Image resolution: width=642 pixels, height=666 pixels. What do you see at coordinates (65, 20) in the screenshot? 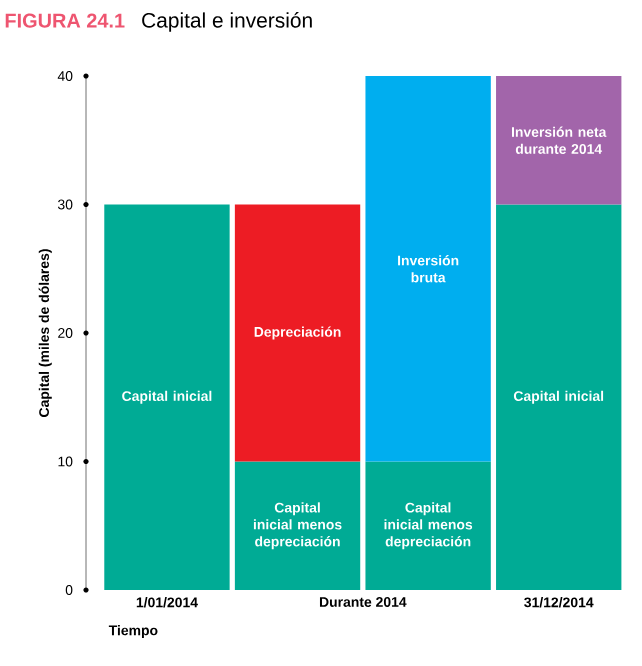
I see `text: FIGURA 24.1` at bounding box center [65, 20].